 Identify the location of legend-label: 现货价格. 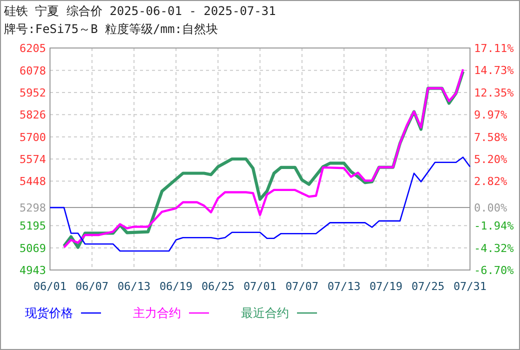
(49, 313).